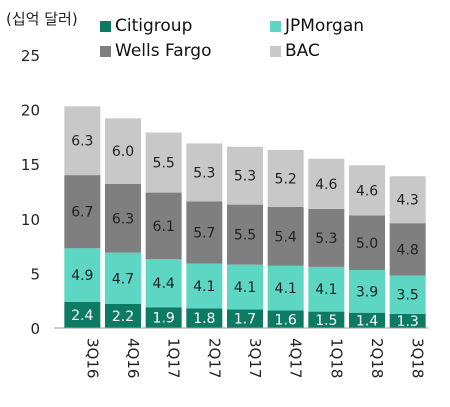 The image size is (450, 407). I want to click on x-tick-label: 2Q17, so click(214, 358).